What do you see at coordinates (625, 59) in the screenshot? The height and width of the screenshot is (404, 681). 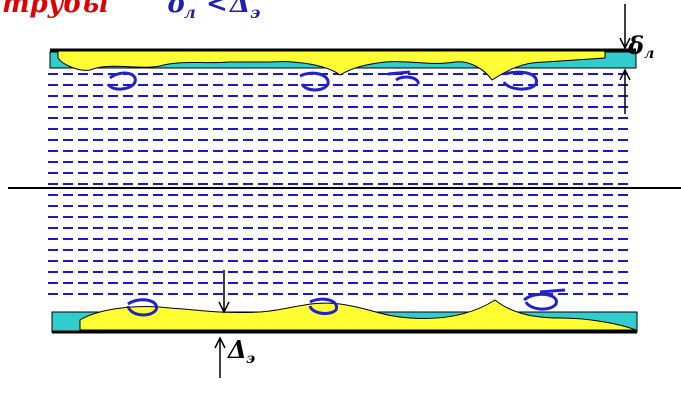 I see `arrow-down-icon` at bounding box center [625, 59].